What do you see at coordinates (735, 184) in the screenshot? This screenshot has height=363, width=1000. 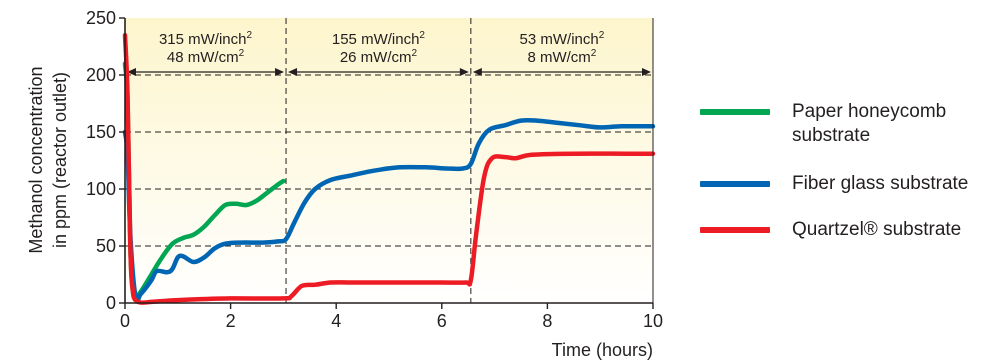 I see `legend-swatch-fiber-glass` at bounding box center [735, 184].